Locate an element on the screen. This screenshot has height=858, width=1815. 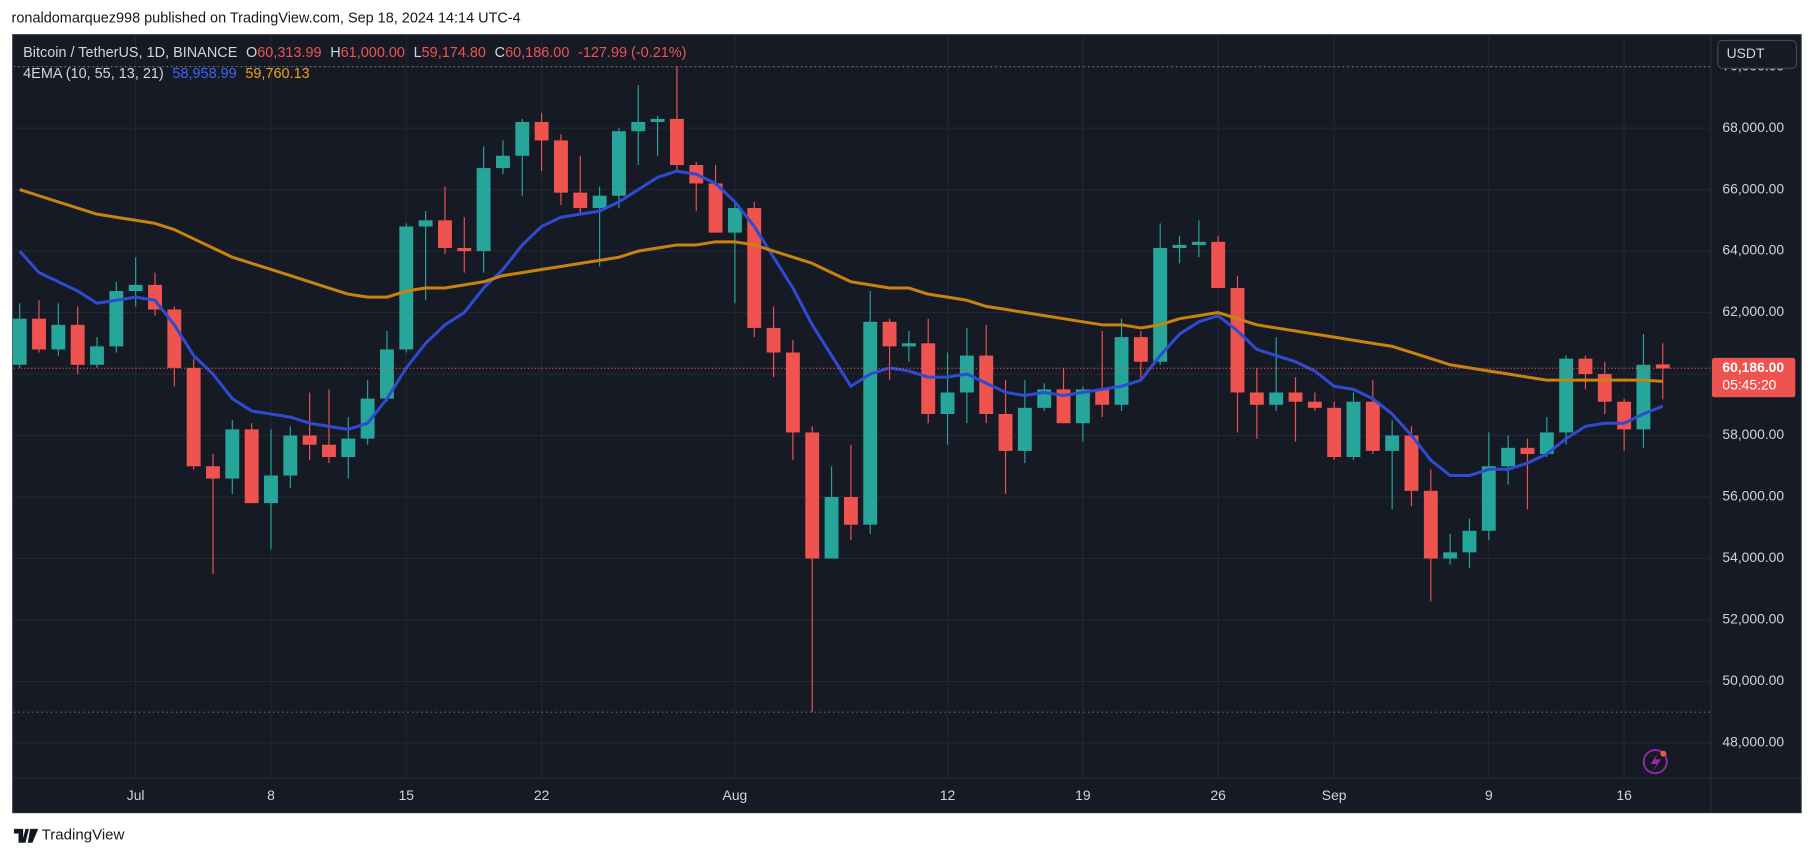
x-tick-label: Jul is located at coordinates (136, 795).